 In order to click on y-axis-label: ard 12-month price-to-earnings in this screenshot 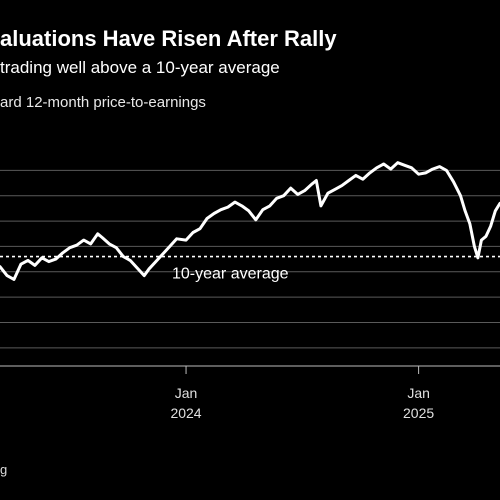, I will do `click(103, 102)`.